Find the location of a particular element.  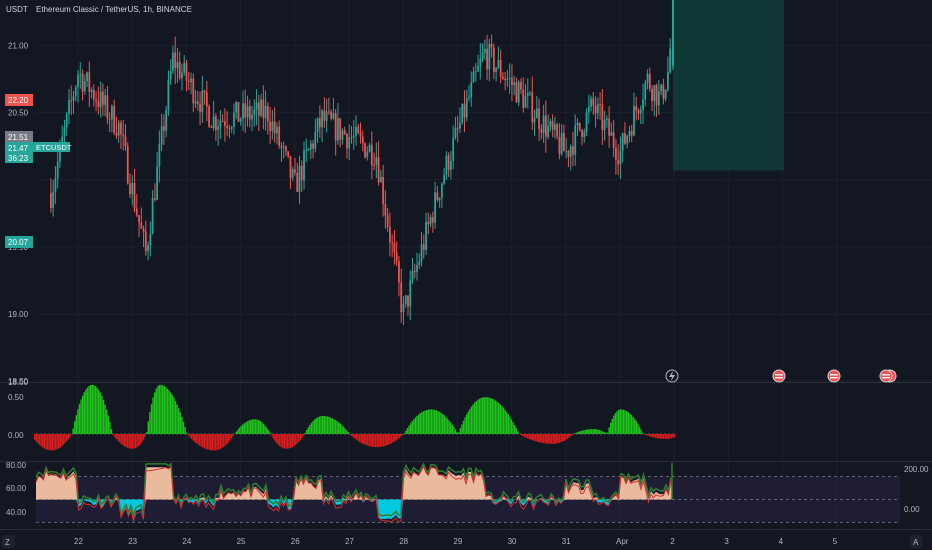

symbol-price-tag: 21.47 36:23 ETCUSDT is located at coordinates (38, 152).